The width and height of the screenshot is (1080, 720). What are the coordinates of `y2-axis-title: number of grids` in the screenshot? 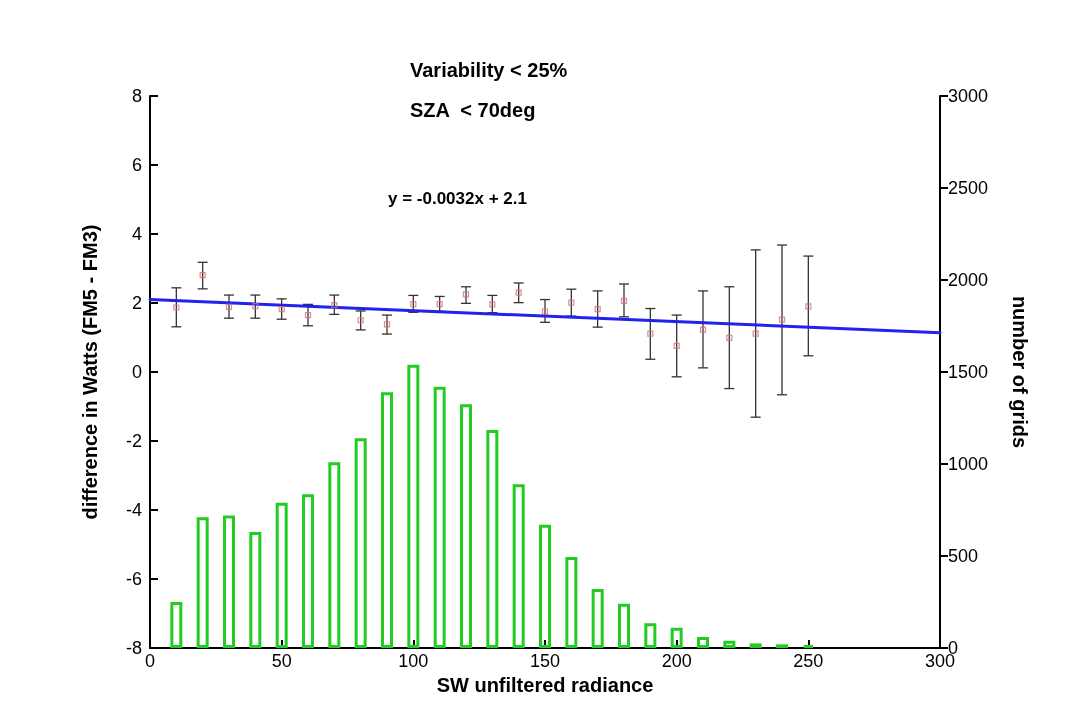 It's located at (1020, 372).